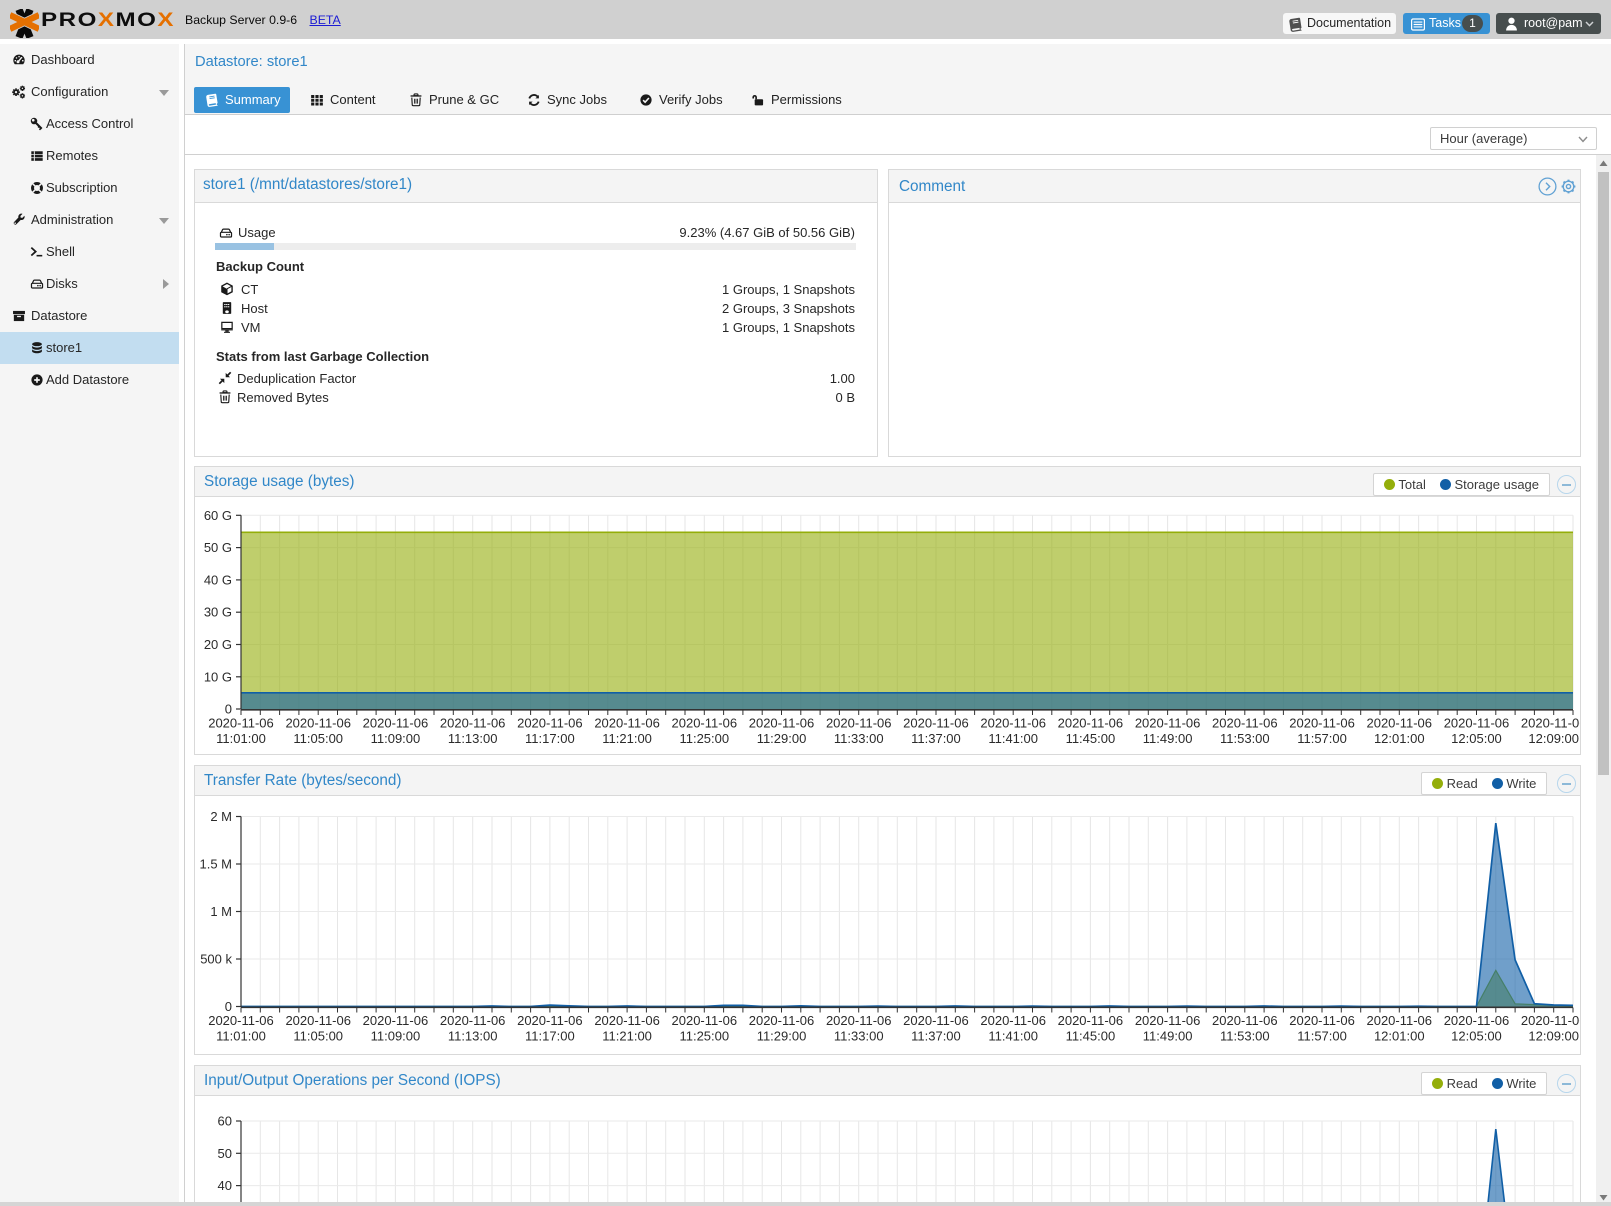 This screenshot has height=1206, width=1611. What do you see at coordinates (218, 579) in the screenshot?
I see `svg-text: 40 G` at bounding box center [218, 579].